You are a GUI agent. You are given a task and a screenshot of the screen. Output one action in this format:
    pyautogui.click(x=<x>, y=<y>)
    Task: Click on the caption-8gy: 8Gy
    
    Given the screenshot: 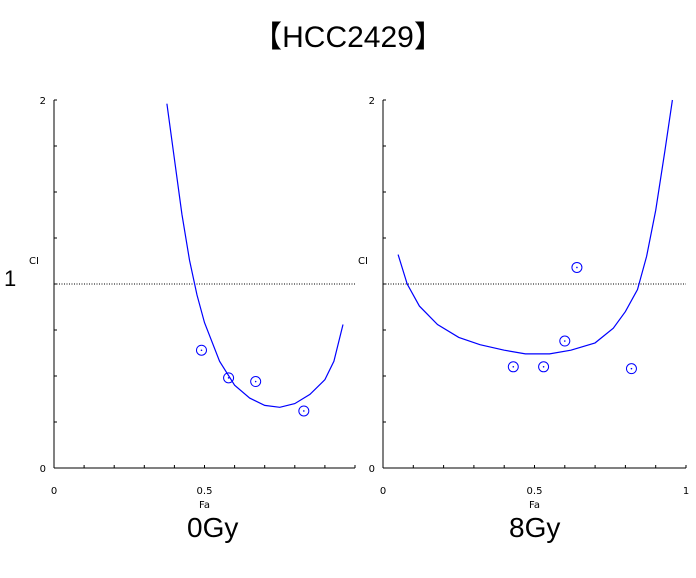 What is the action you would take?
    pyautogui.click(x=535, y=527)
    